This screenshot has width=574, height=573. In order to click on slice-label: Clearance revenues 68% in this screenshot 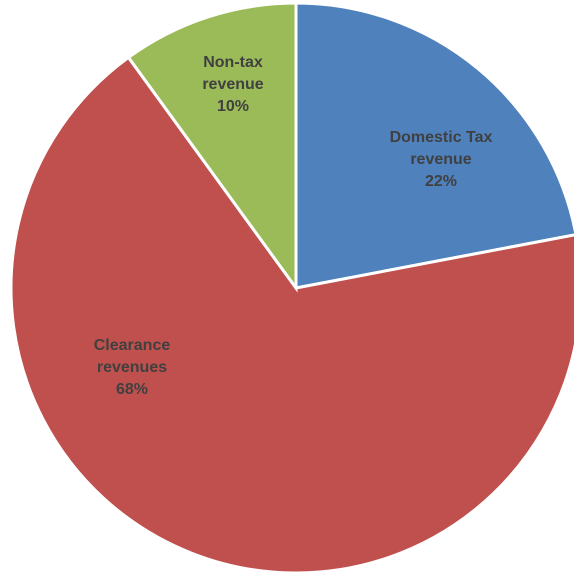, I will do `click(132, 368)`.